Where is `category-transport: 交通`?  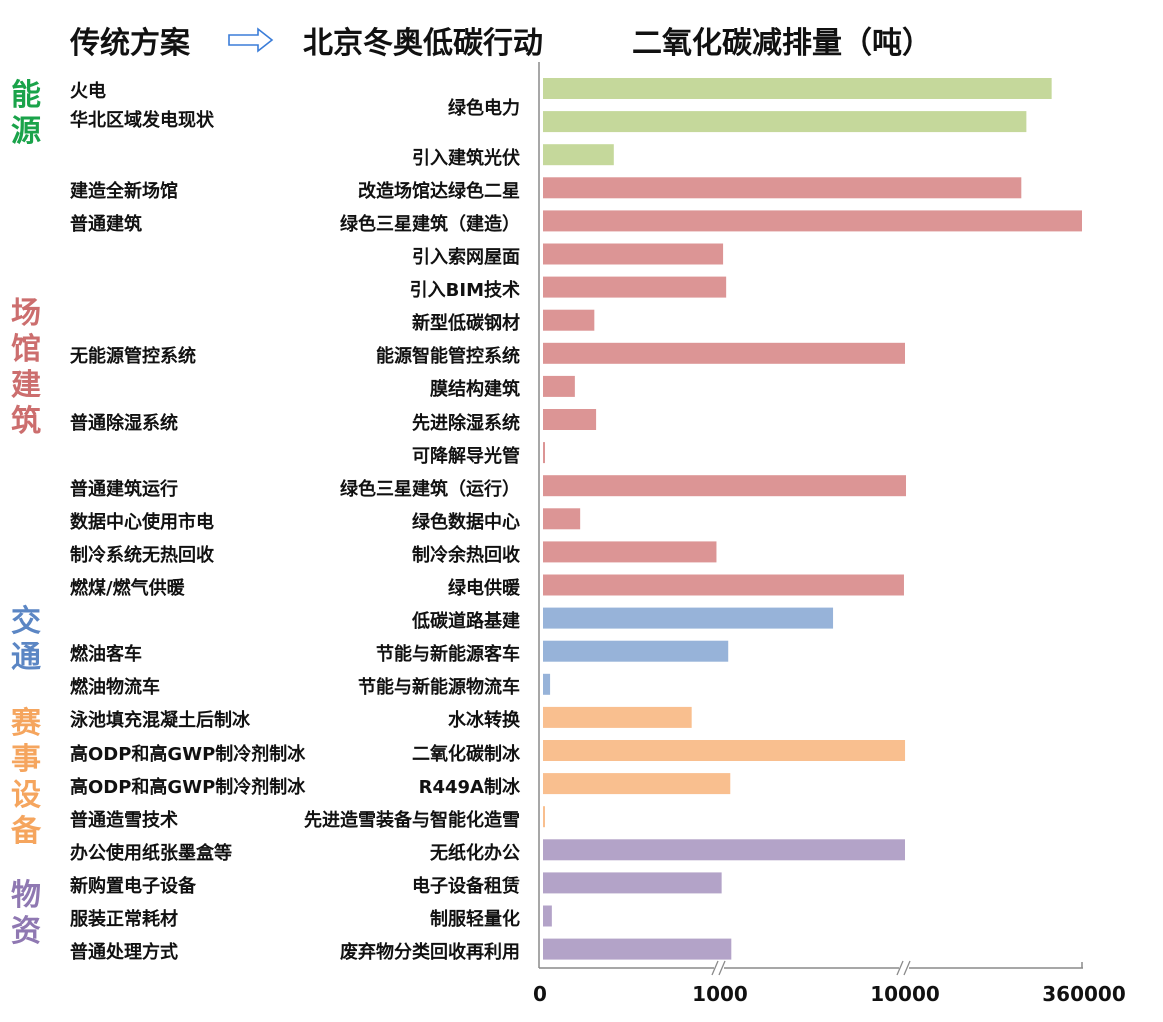
category-transport: 交通 is located at coordinates (26, 640).